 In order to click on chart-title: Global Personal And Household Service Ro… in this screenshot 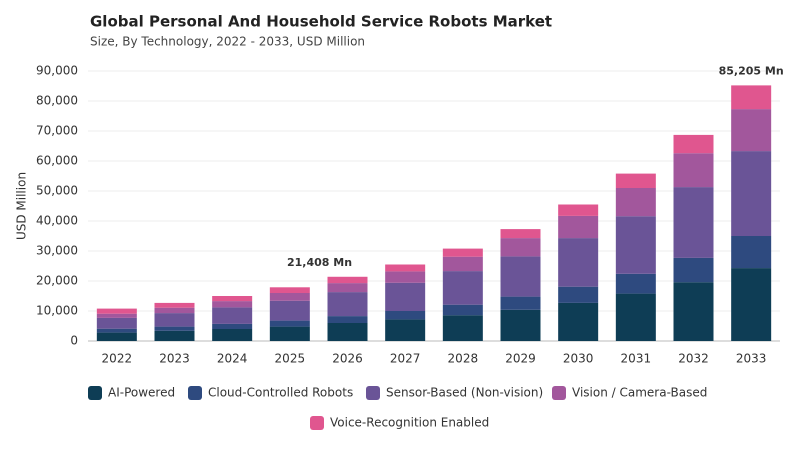, I will do `click(321, 22)`.